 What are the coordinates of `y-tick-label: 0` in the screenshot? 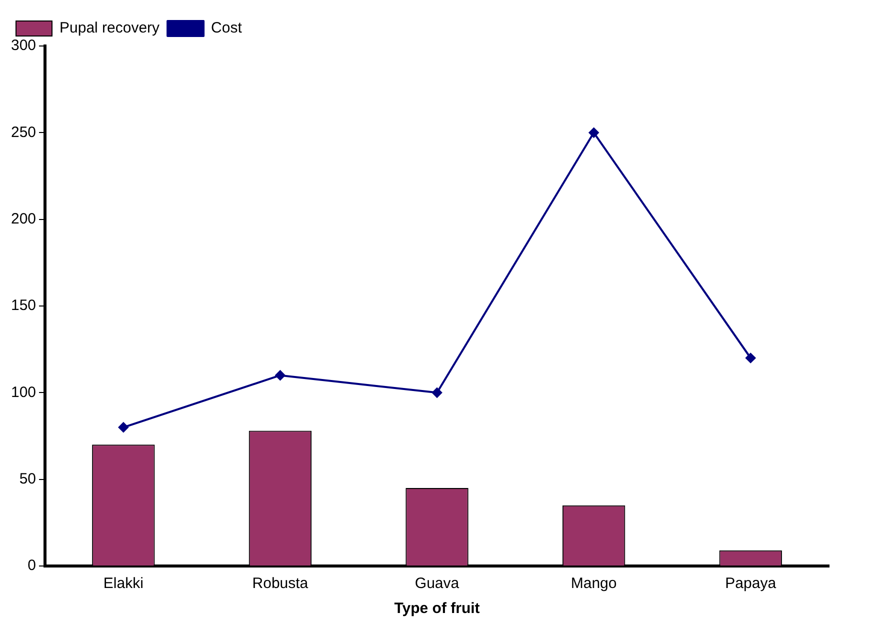 It's located at (32, 565).